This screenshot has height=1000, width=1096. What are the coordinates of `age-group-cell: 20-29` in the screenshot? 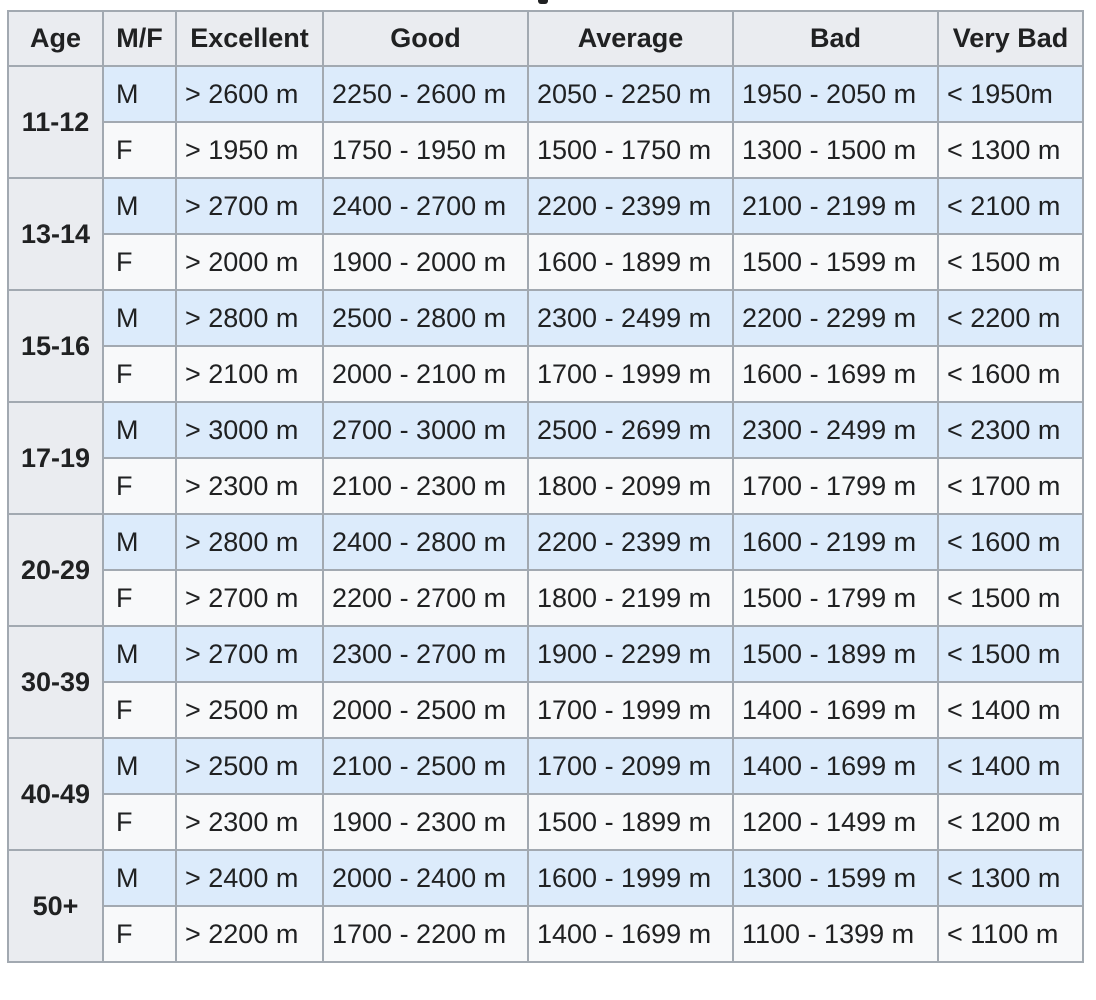 It's located at (55, 570).